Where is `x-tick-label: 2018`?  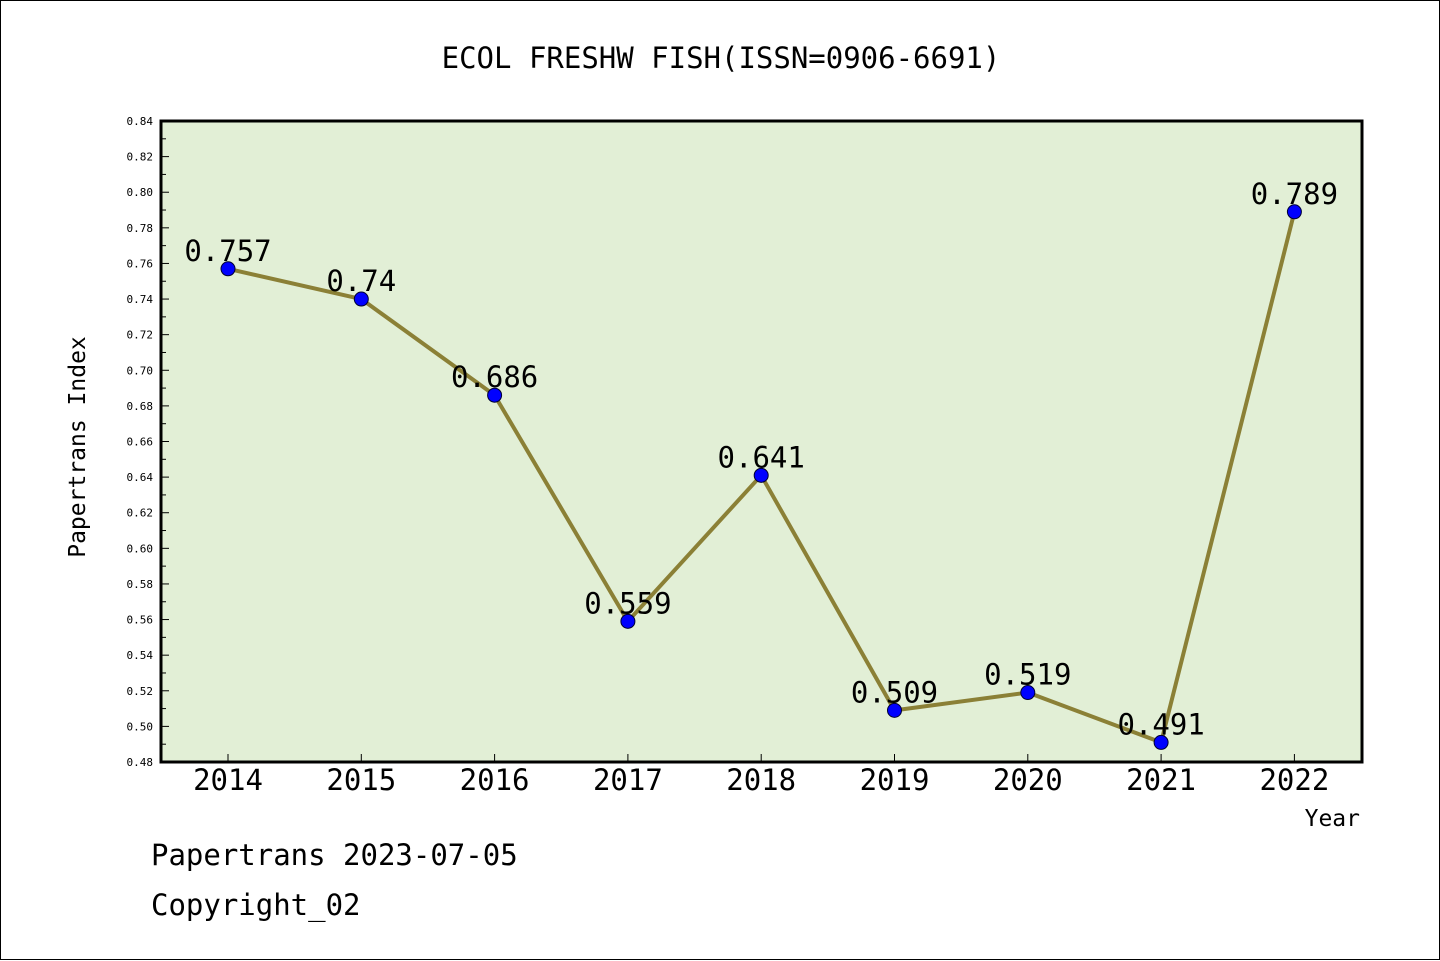
x-tick-label: 2018 is located at coordinates (761, 780).